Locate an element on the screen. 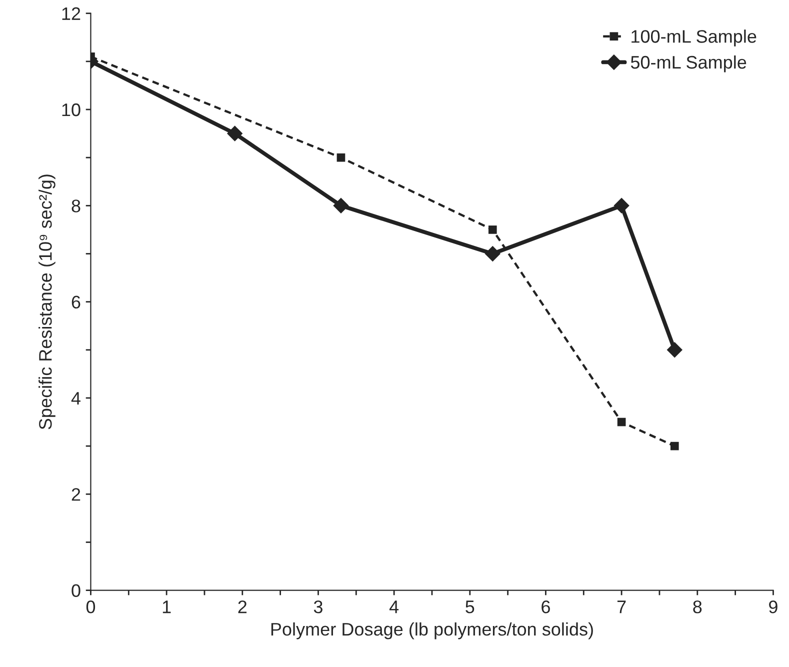 This screenshot has height=667, width=789. y-tick-label: 4 is located at coordinates (75, 398).